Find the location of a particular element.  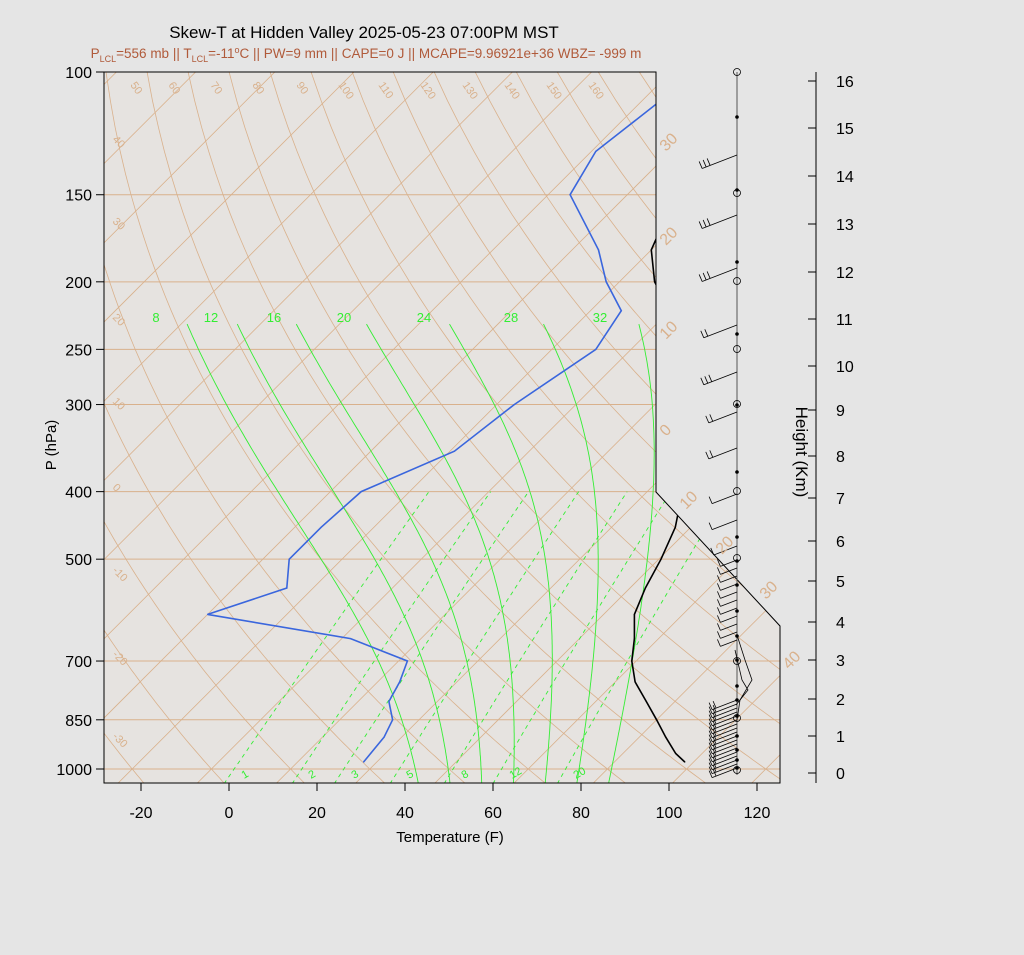

p-tick-label: 200 is located at coordinates (78, 283).